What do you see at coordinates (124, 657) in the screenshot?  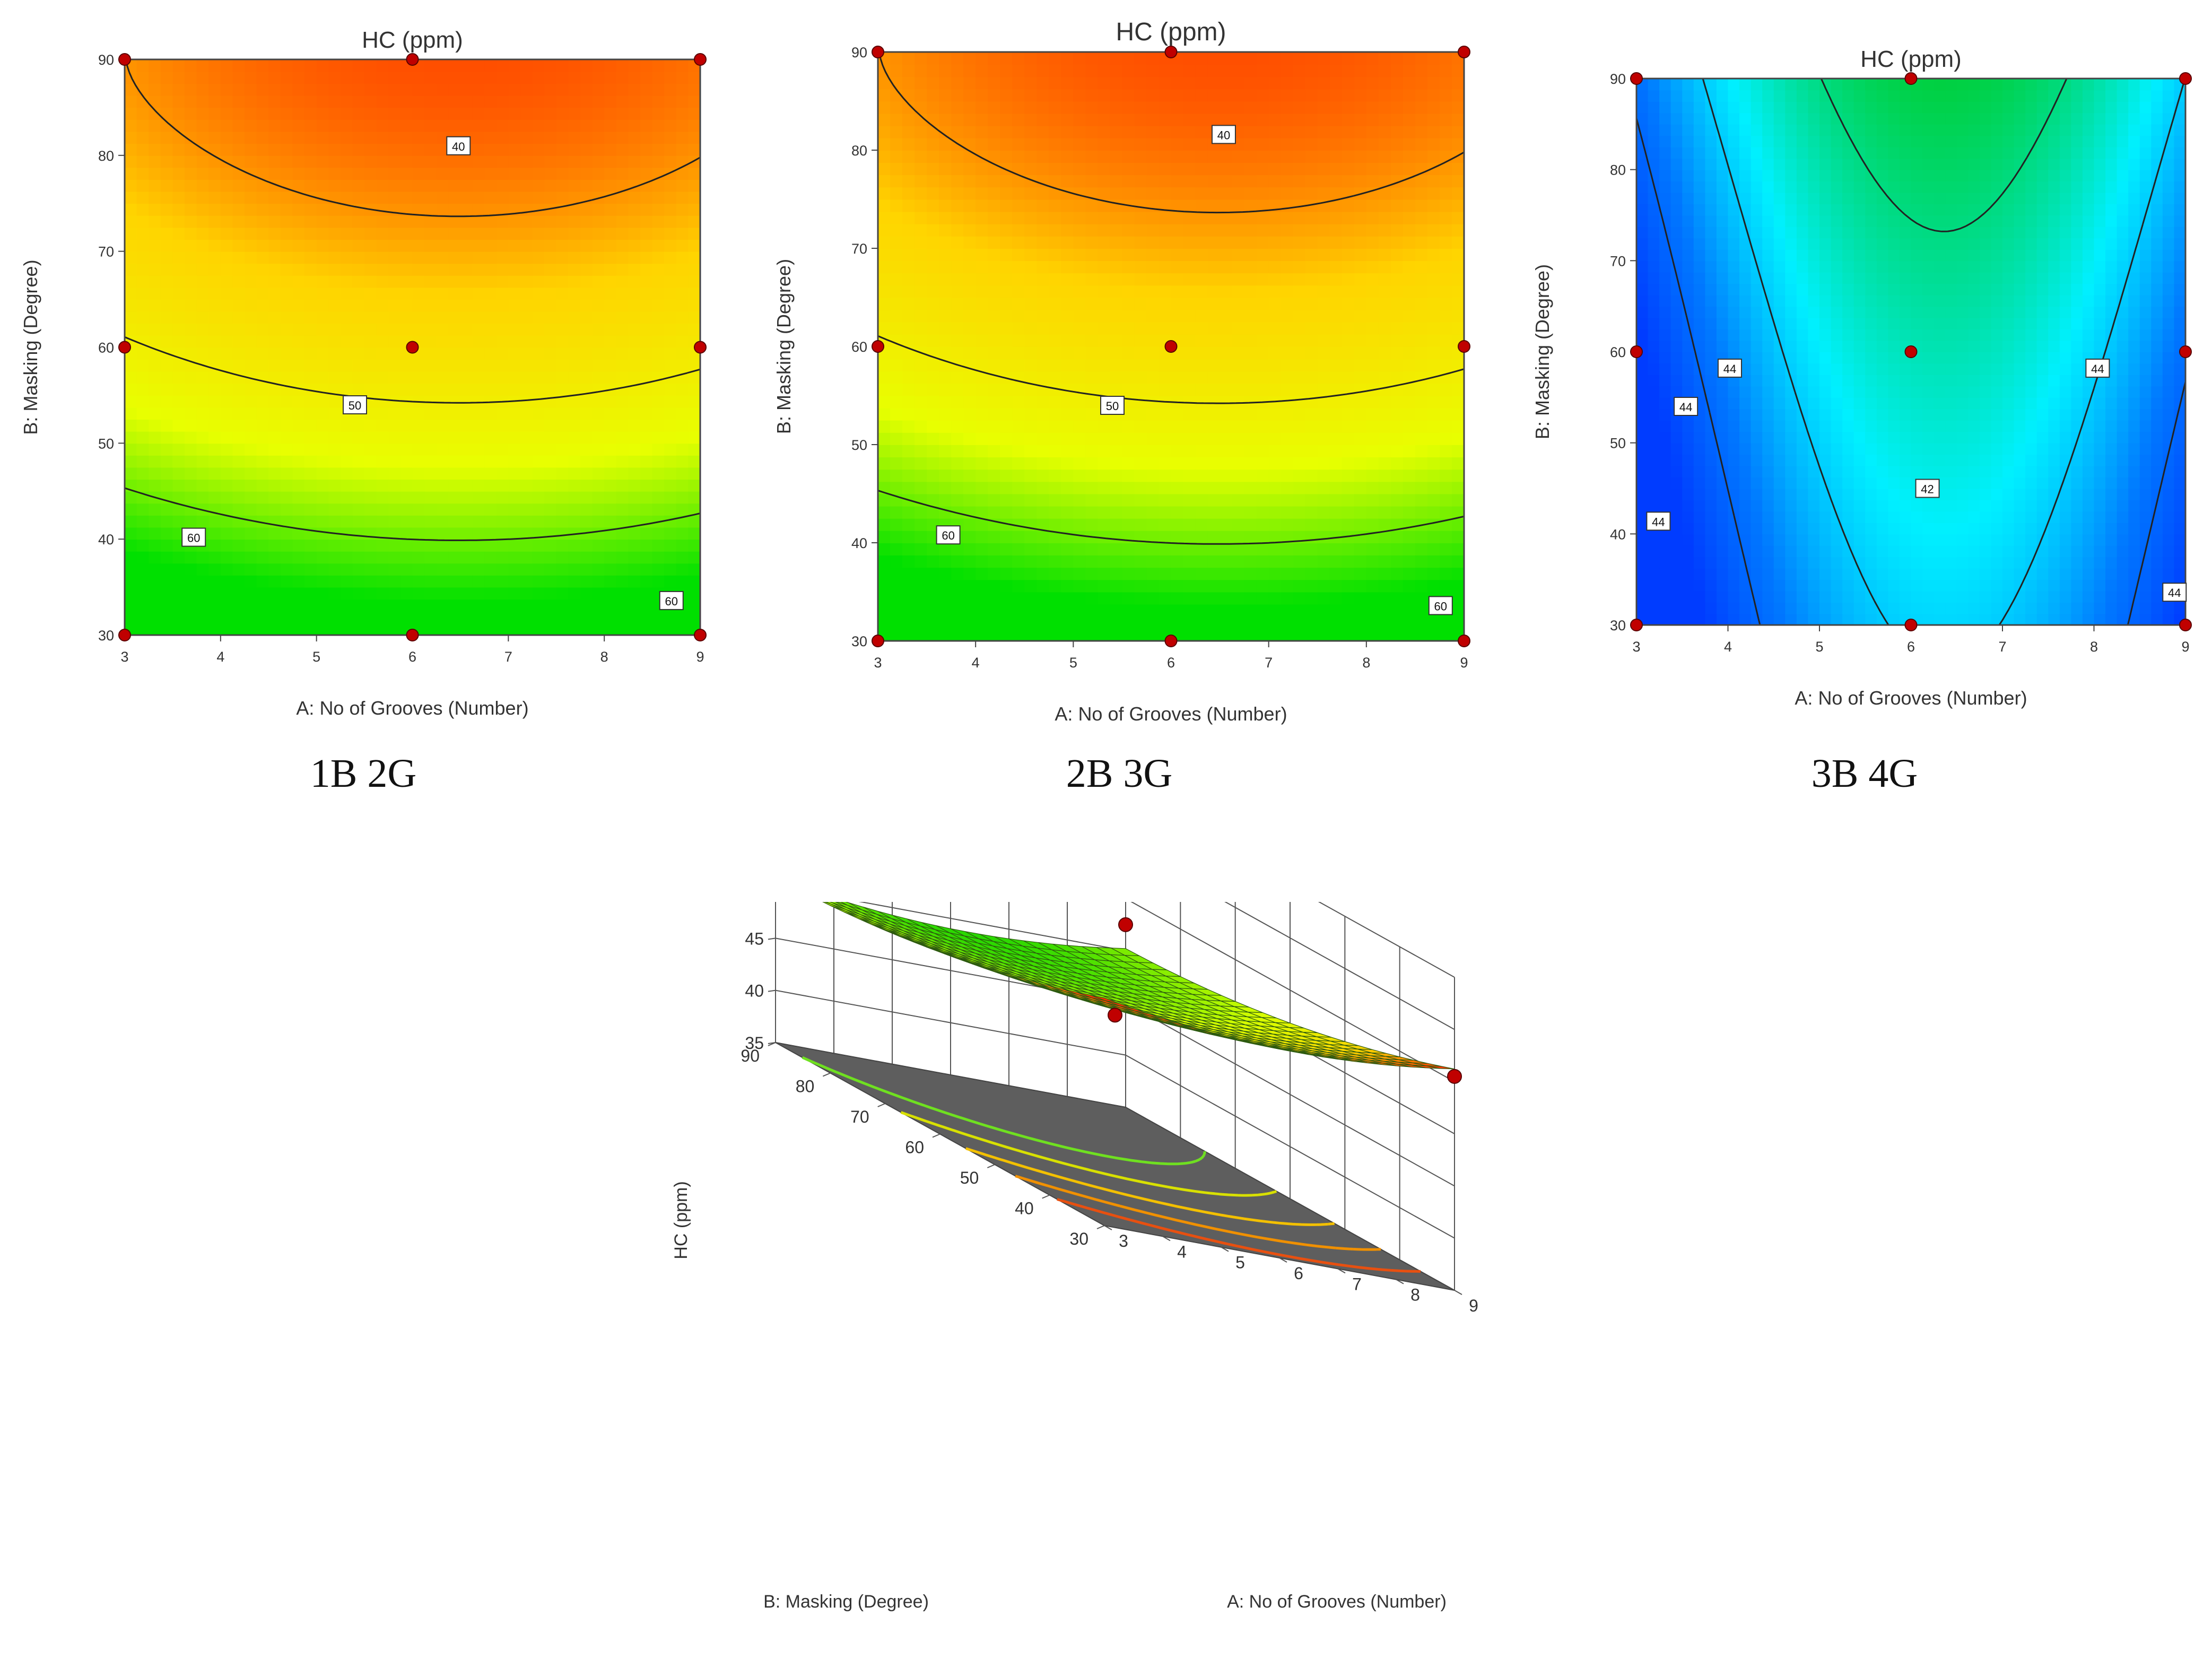 I see `x-tick-label: 3` at bounding box center [124, 657].